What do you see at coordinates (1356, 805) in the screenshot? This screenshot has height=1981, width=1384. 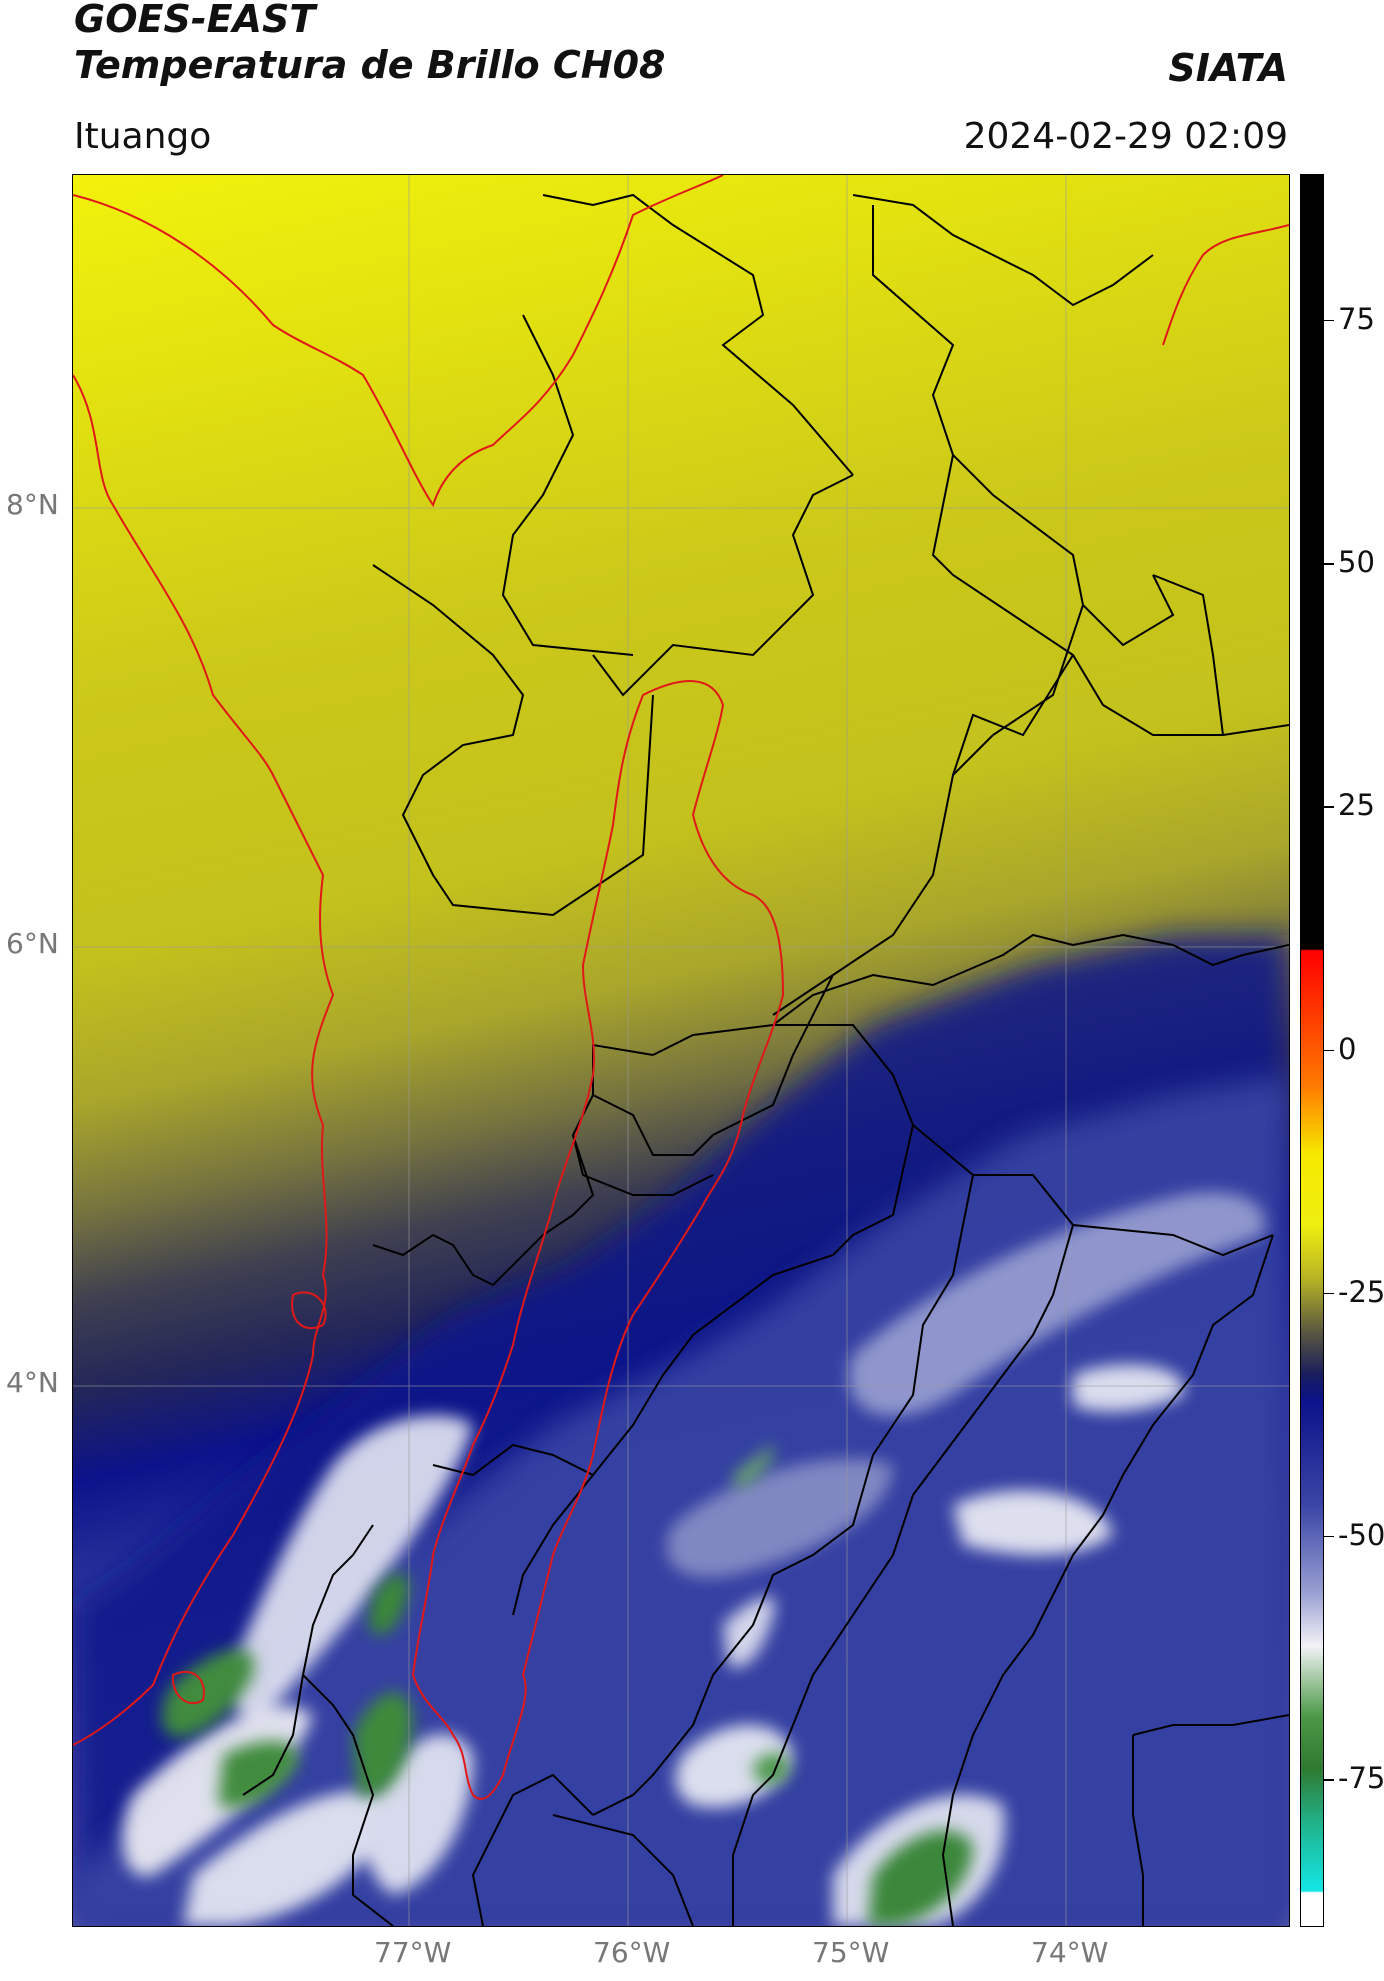 I see `colorbar-tick-label: 25` at bounding box center [1356, 805].